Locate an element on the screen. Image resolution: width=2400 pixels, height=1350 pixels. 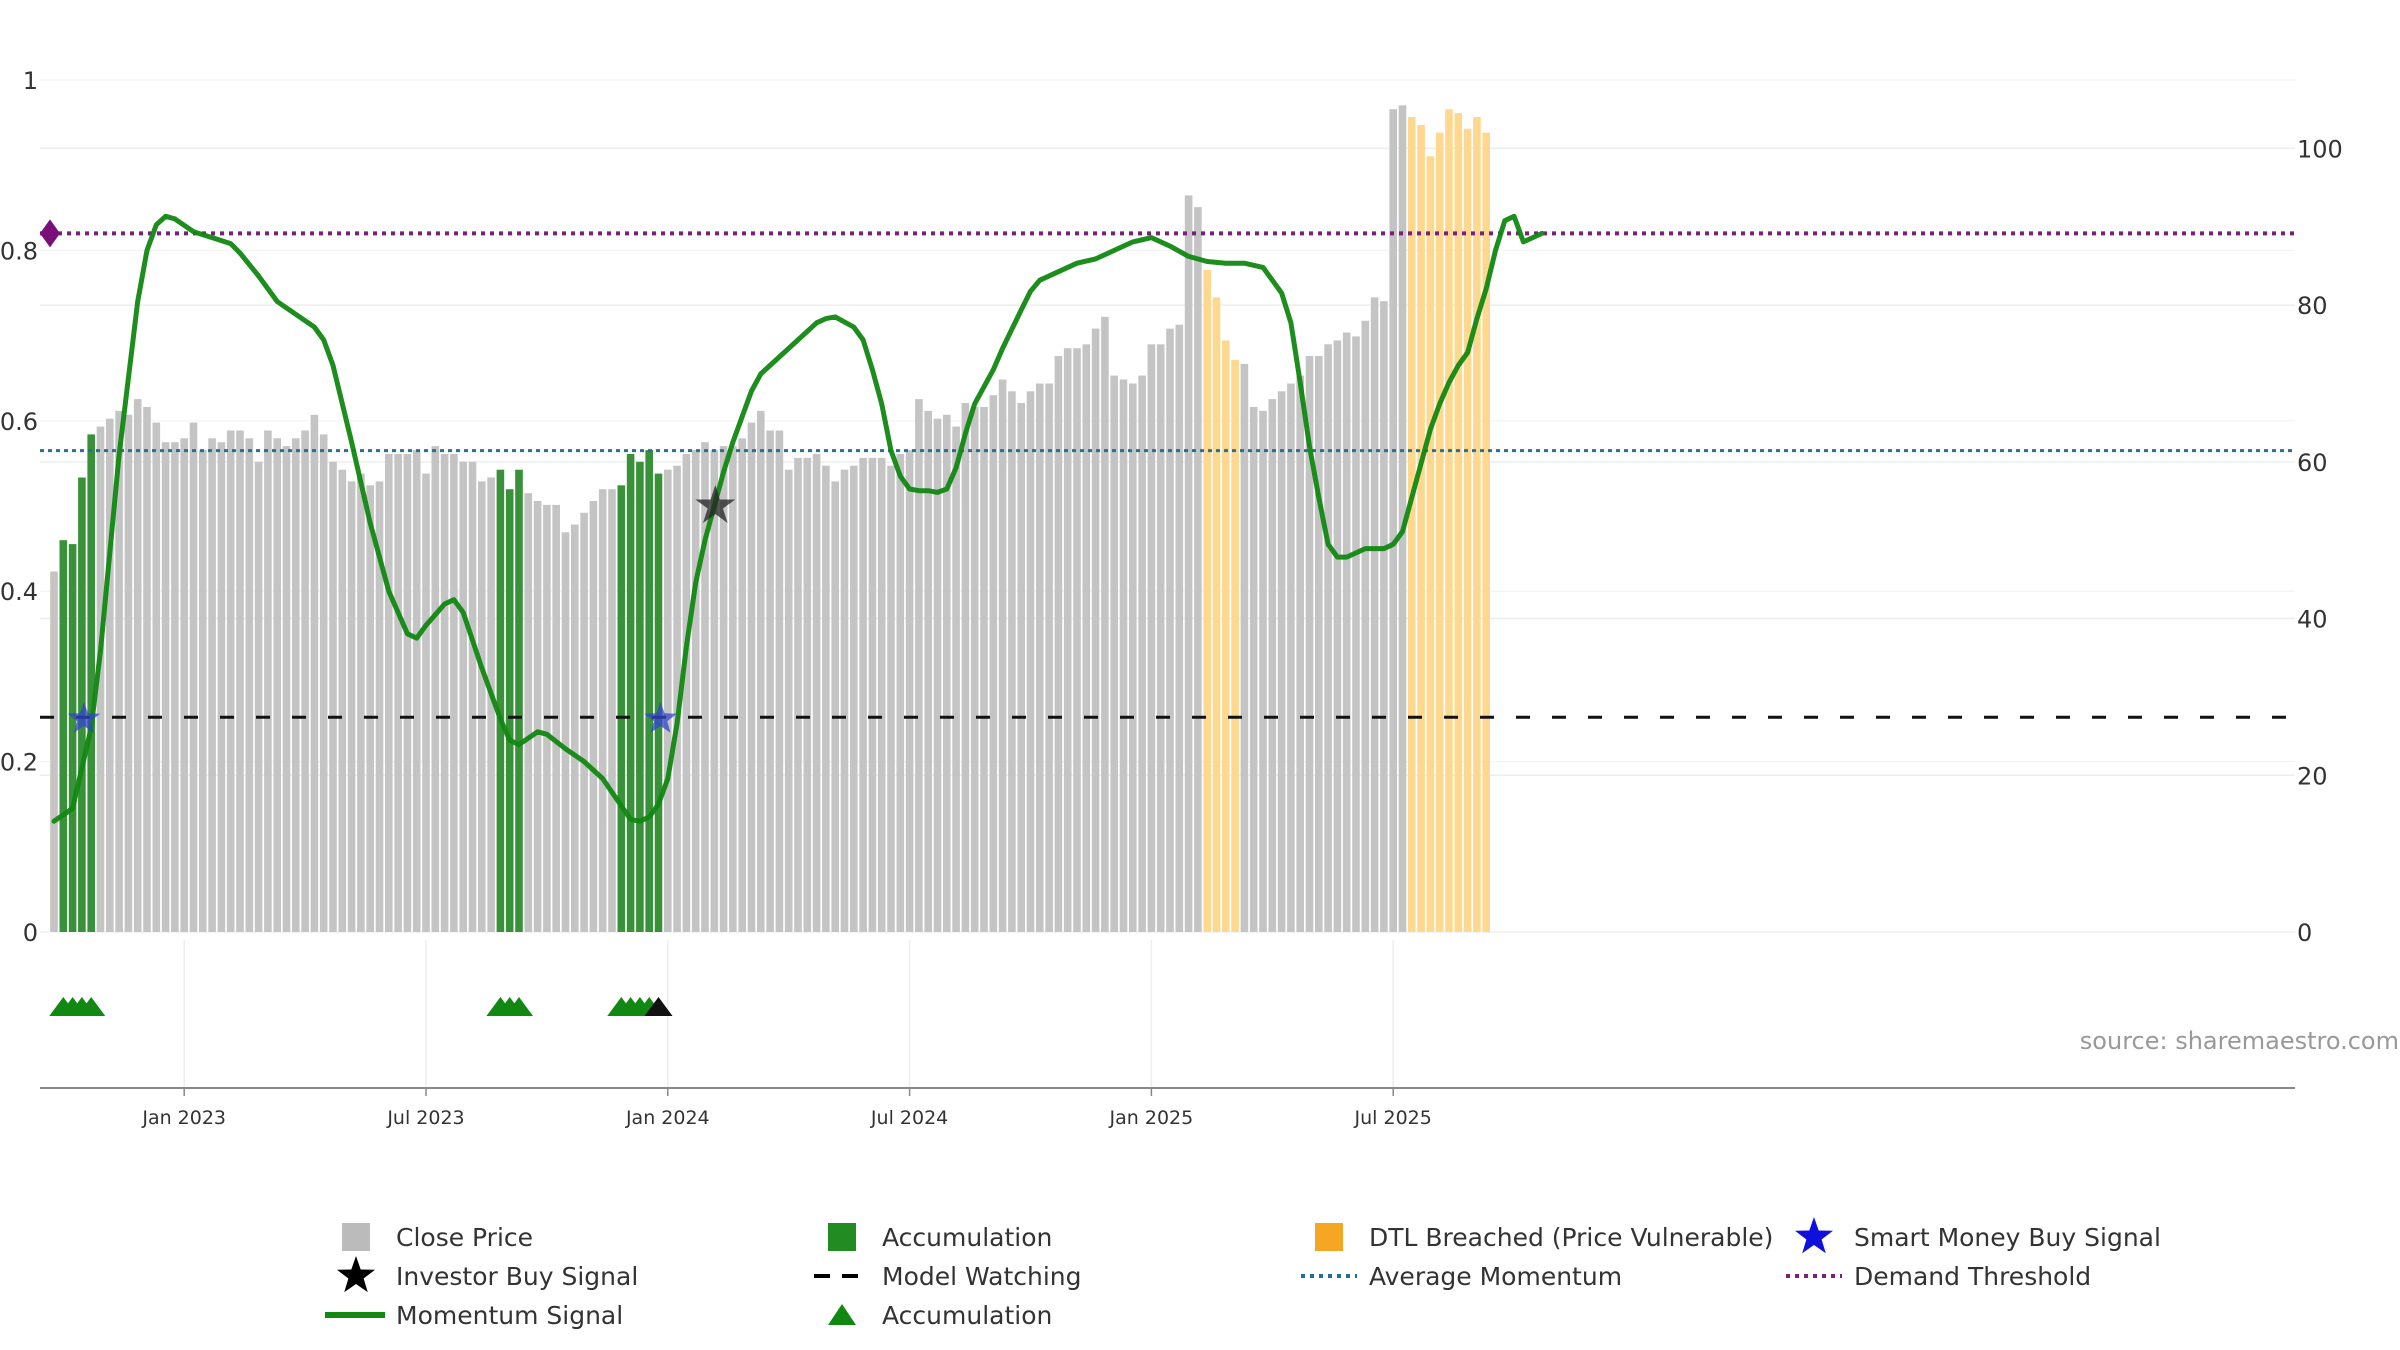
x-tick-label: Jan 2023 is located at coordinates (183, 1118).